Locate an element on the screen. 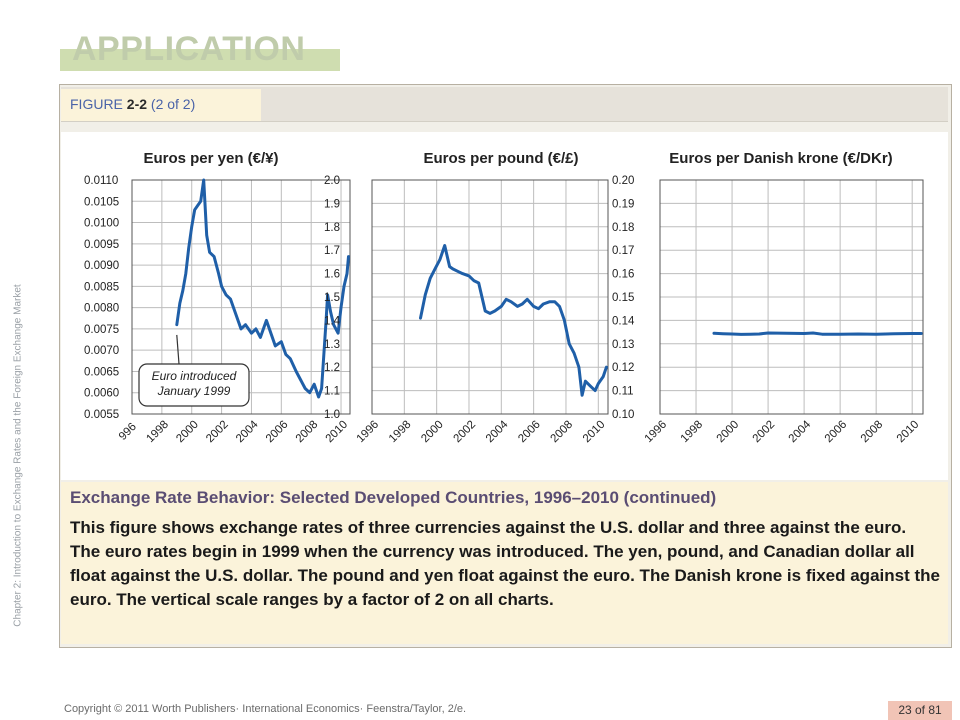 The width and height of the screenshot is (960, 720). figure-label-suffix: (2 of 2) is located at coordinates (173, 104).